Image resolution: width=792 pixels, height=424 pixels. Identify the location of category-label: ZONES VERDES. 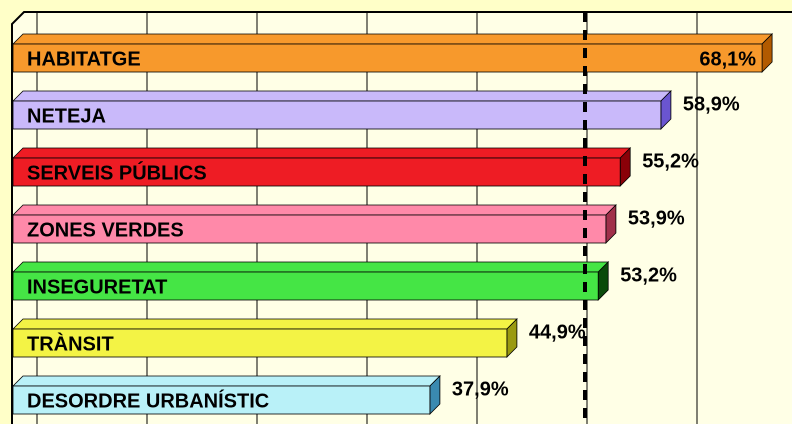
(105, 230).